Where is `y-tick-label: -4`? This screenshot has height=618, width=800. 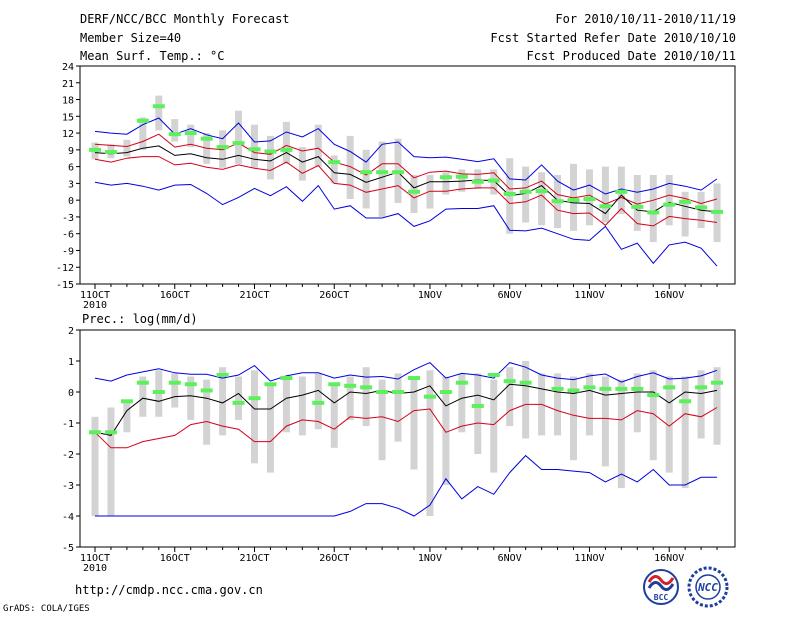 y-tick-label: -4 is located at coordinates (68, 517).